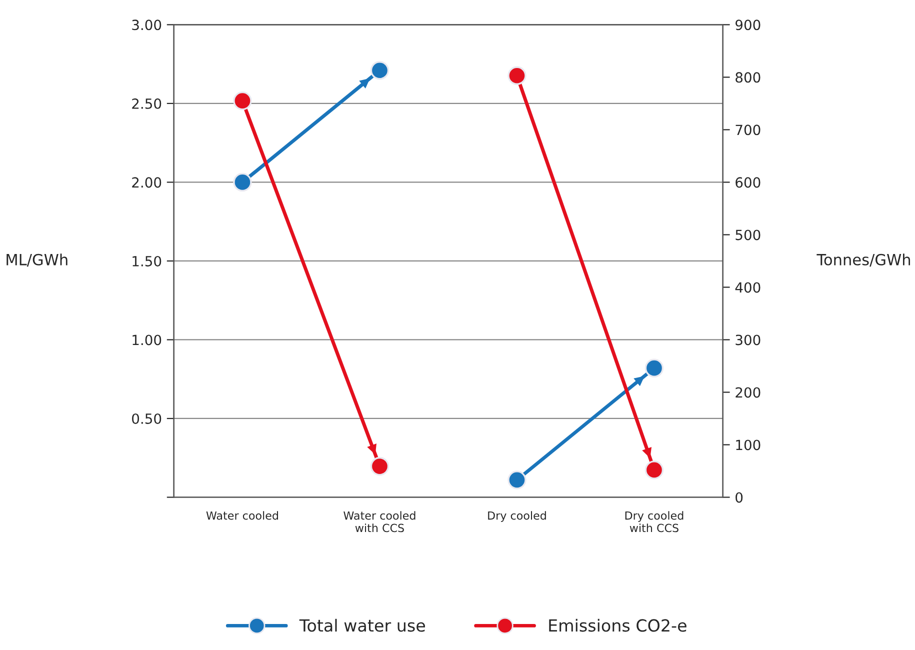 The image size is (915, 650). I want to click on y2-tick-label: 800, so click(748, 77).